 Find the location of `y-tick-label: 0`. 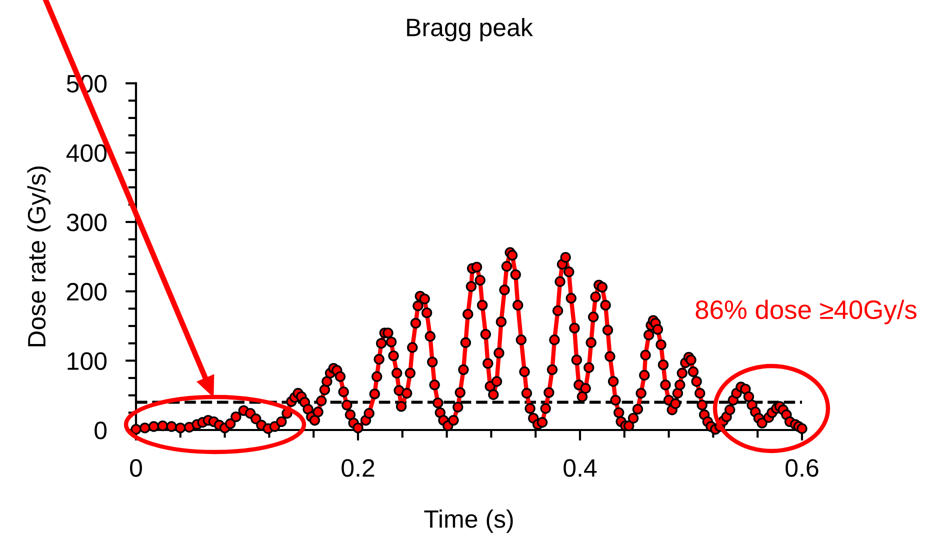

y-tick-label: 0 is located at coordinates (100, 431).